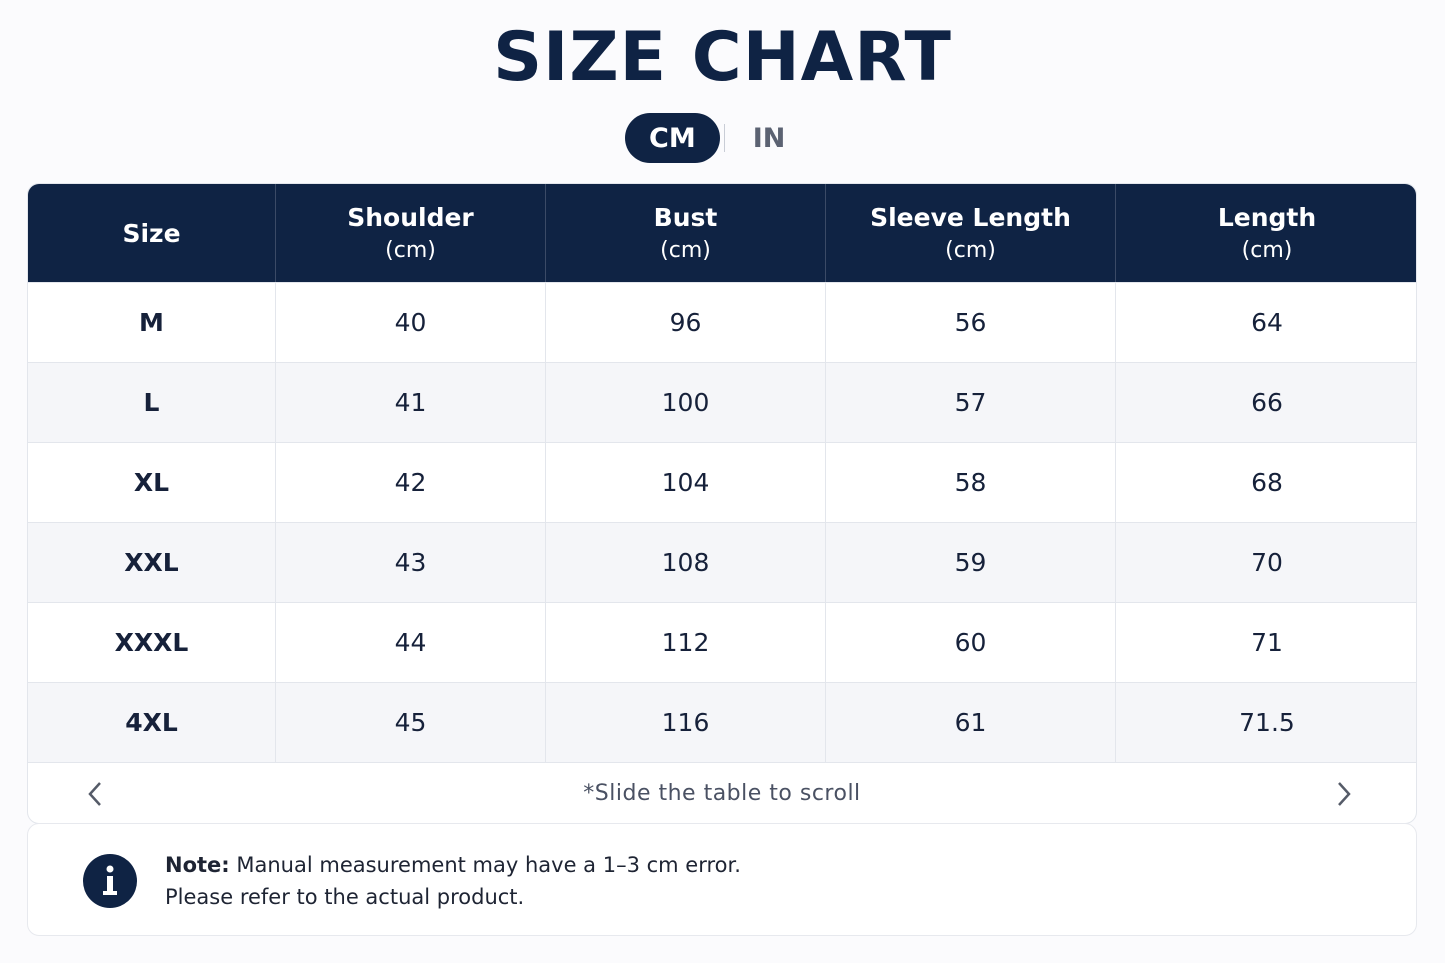 The height and width of the screenshot is (963, 1445). Describe the element at coordinates (685, 217) in the screenshot. I see `header-name: Bust` at that location.